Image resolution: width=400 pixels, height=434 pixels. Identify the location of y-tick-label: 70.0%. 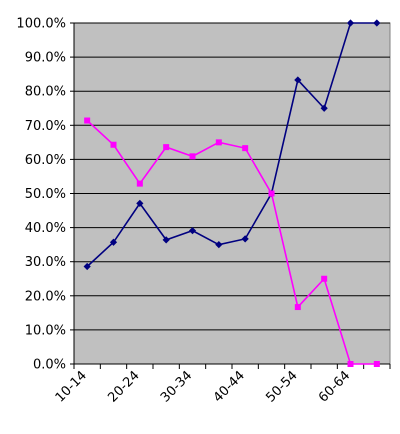
(45, 126).